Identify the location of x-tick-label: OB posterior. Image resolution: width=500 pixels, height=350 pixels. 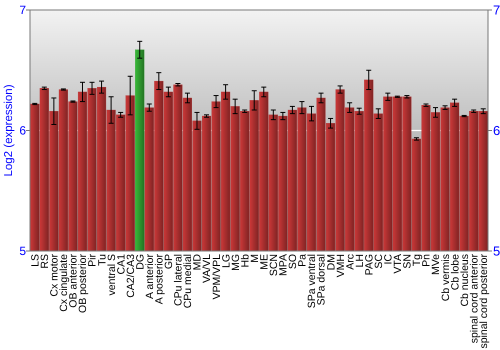
(83, 283).